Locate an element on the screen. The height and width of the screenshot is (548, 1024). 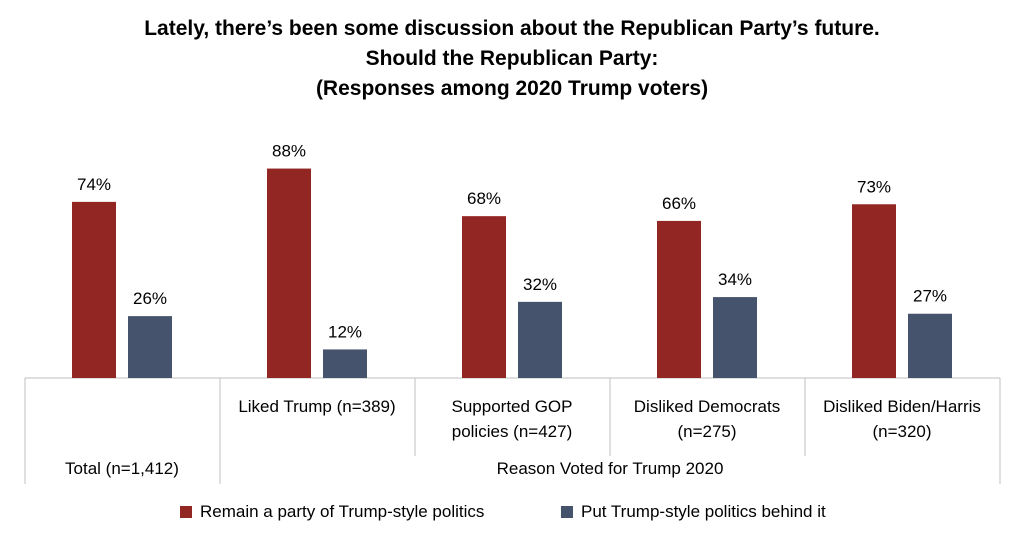
group-label: Reason Voted for Trump 2020 is located at coordinates (610, 468).